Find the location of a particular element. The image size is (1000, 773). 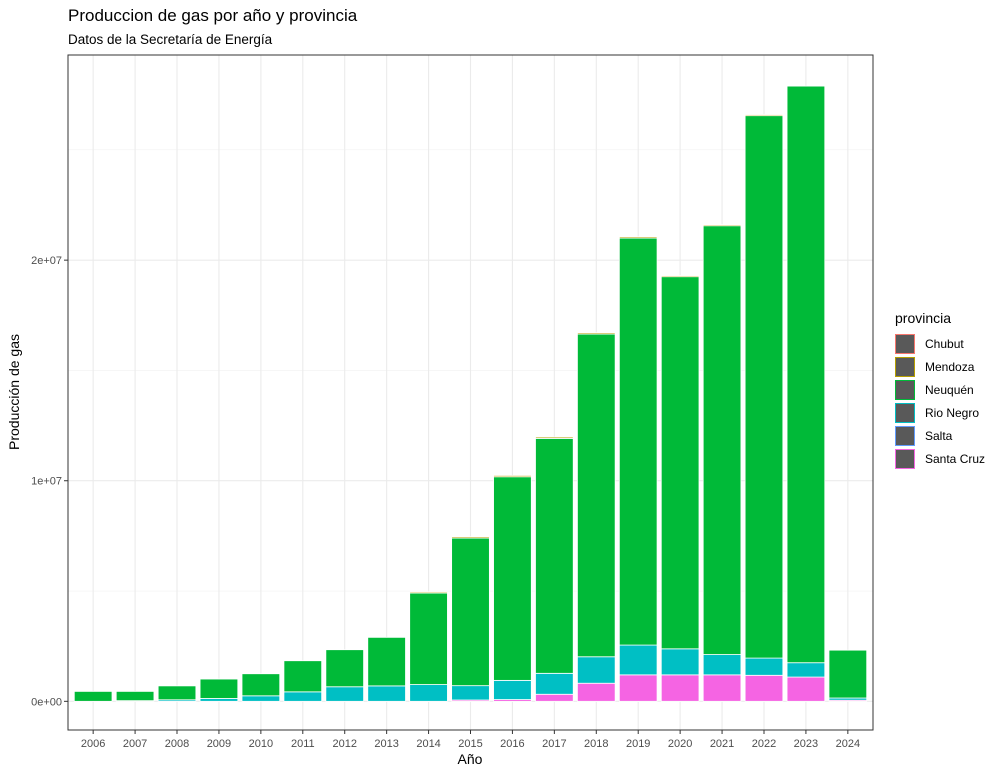

bar-2020-neuquen is located at coordinates (680, 463).